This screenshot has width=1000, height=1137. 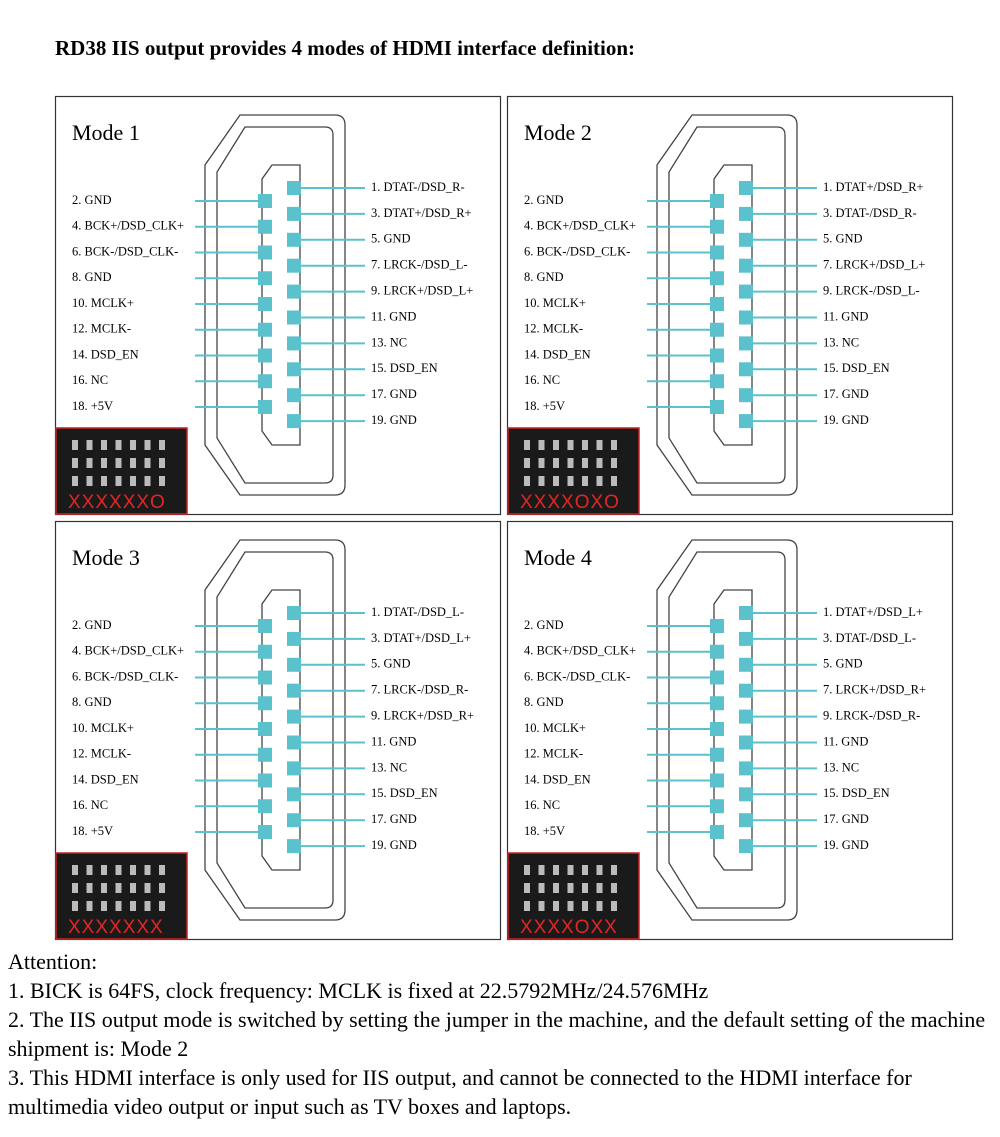 What do you see at coordinates (125, 251) in the screenshot?
I see `pin-label: 6. BCK-/DSD_CLK-` at bounding box center [125, 251].